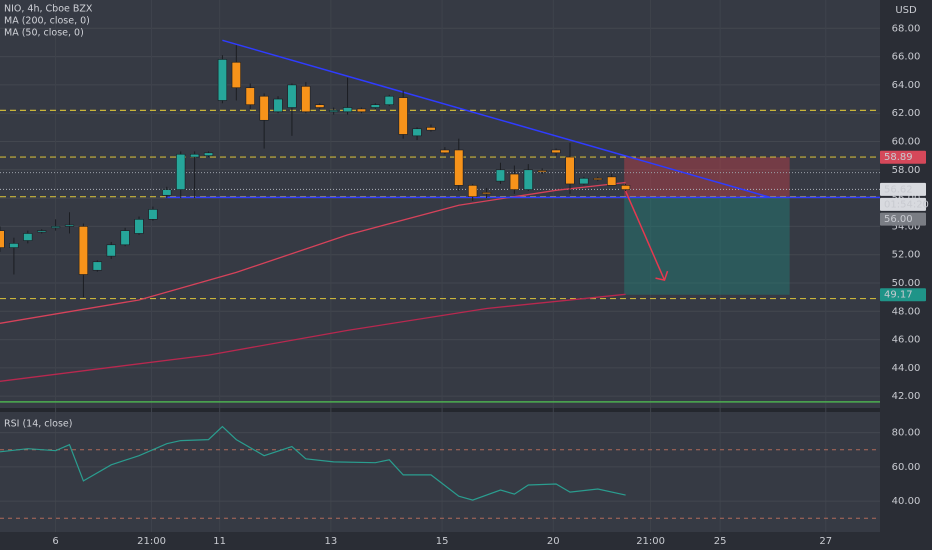 This screenshot has height=550, width=932. Describe the element at coordinates (219, 541) in the screenshot. I see `x-tick-label: 11` at that location.